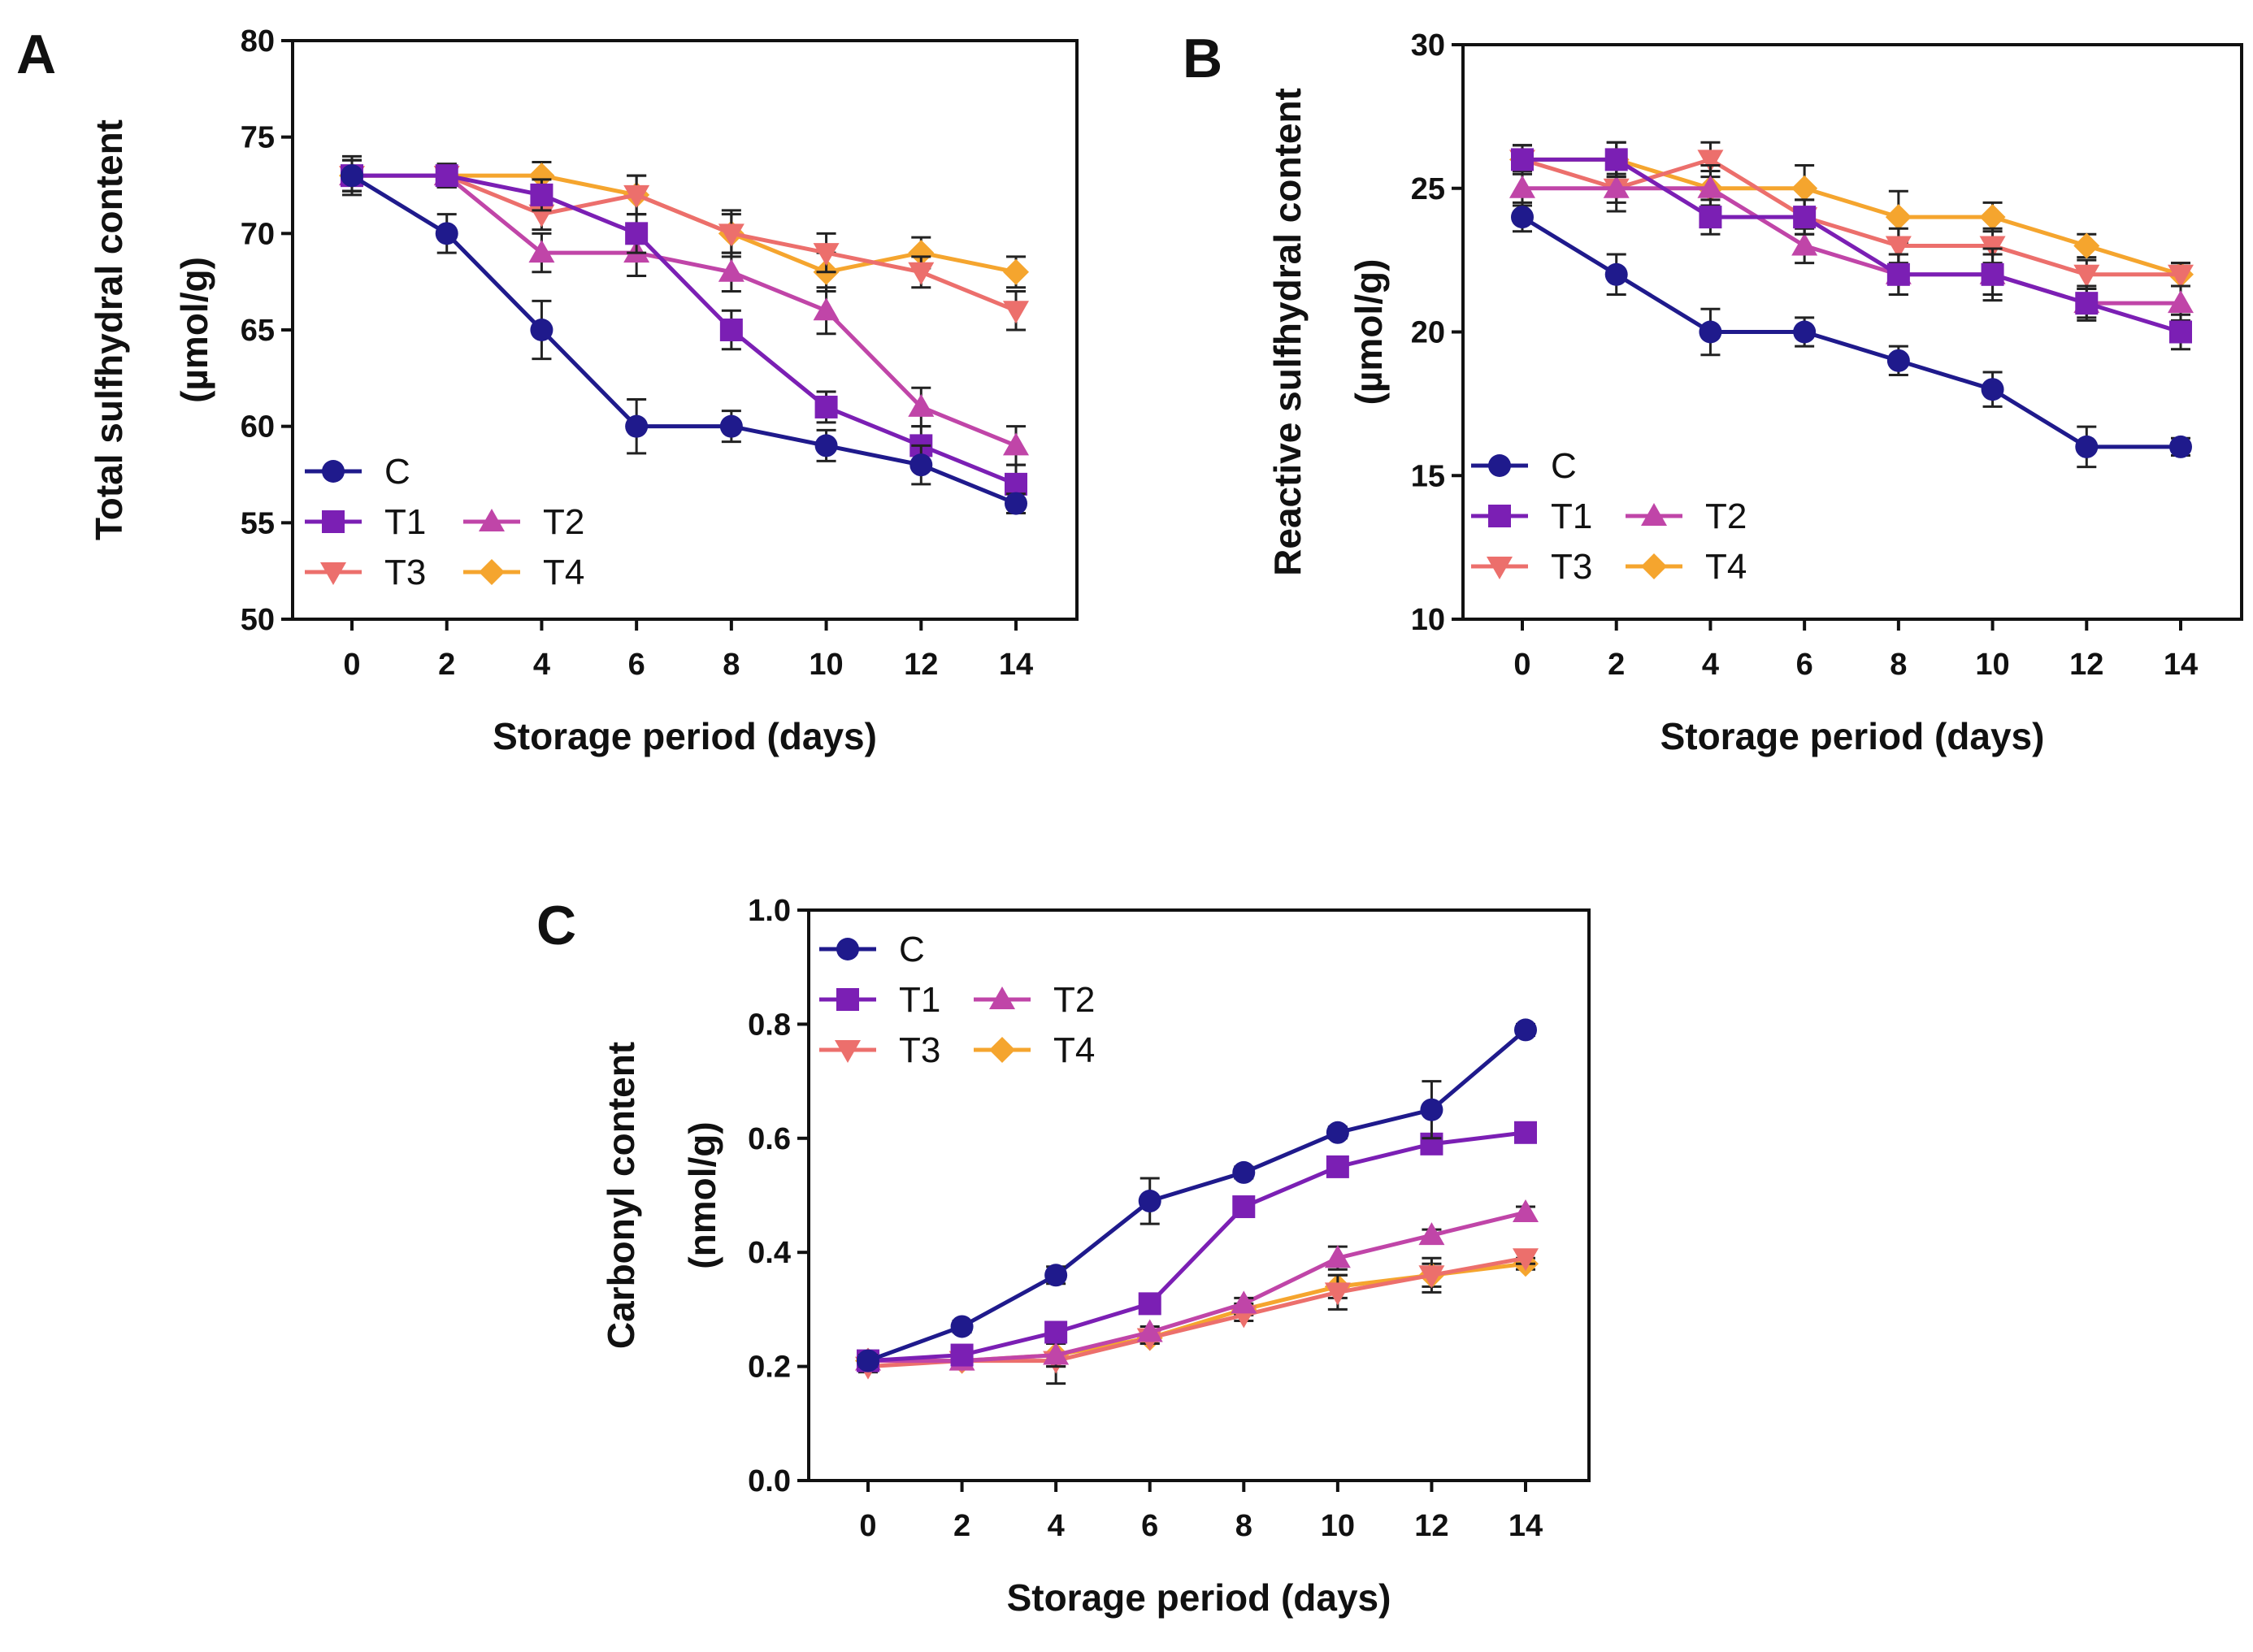 This screenshot has width=2253, height=1652. What do you see at coordinates (258, 138) in the screenshot?
I see `y-tick-label: 75` at bounding box center [258, 138].